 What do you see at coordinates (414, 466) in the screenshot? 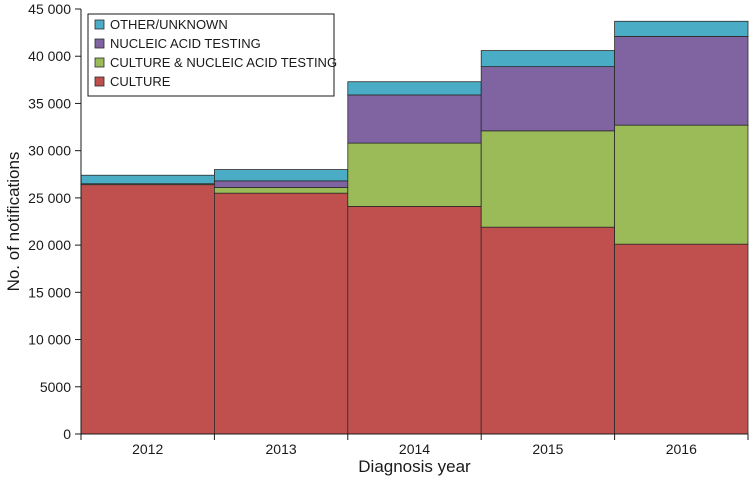
I see `x-axis-title: Diagnosis year` at bounding box center [414, 466].